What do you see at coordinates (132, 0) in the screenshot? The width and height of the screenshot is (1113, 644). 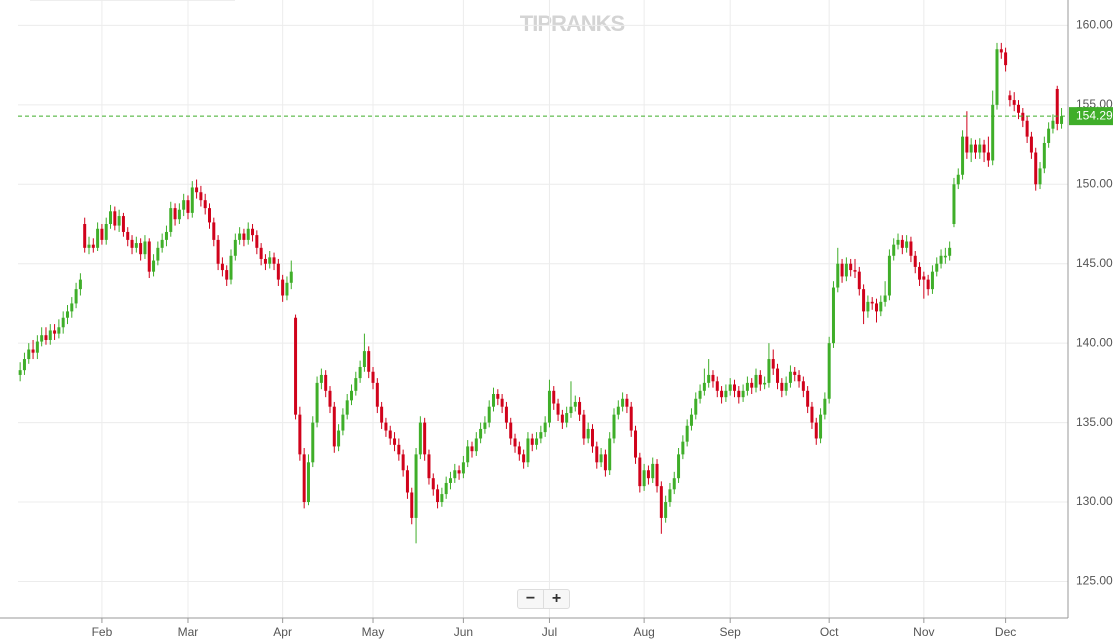 I see `top-bar` at bounding box center [132, 0].